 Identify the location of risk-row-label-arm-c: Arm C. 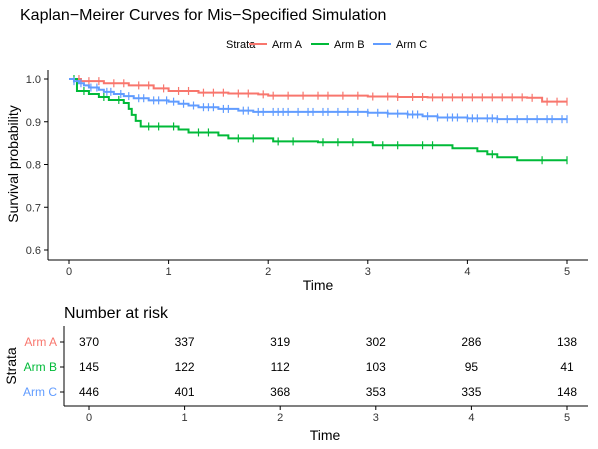
(40, 392).